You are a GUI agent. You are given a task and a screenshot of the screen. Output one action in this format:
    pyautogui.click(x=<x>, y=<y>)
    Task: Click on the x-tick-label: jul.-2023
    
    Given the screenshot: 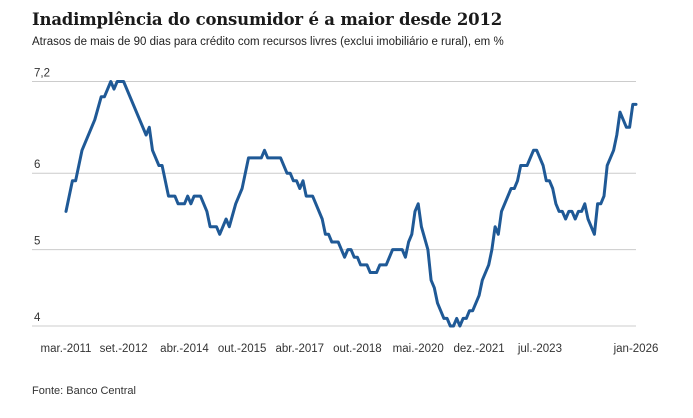 What is the action you would take?
    pyautogui.click(x=539, y=349)
    